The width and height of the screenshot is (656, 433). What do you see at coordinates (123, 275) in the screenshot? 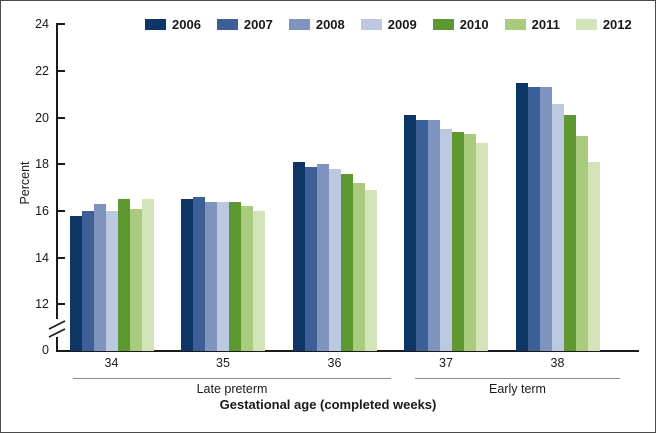
I see `bar-2010-week34` at bounding box center [123, 275].